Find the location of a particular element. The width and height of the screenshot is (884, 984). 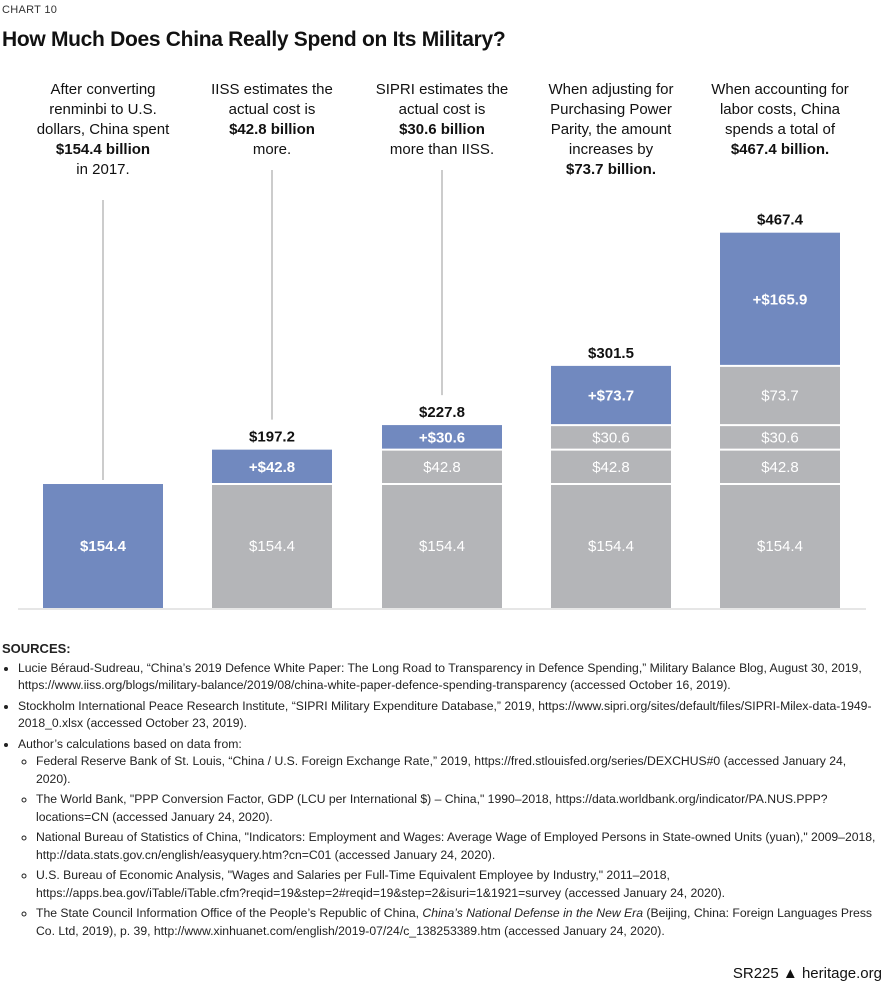

segment-label: +$73.7 is located at coordinates (611, 395).